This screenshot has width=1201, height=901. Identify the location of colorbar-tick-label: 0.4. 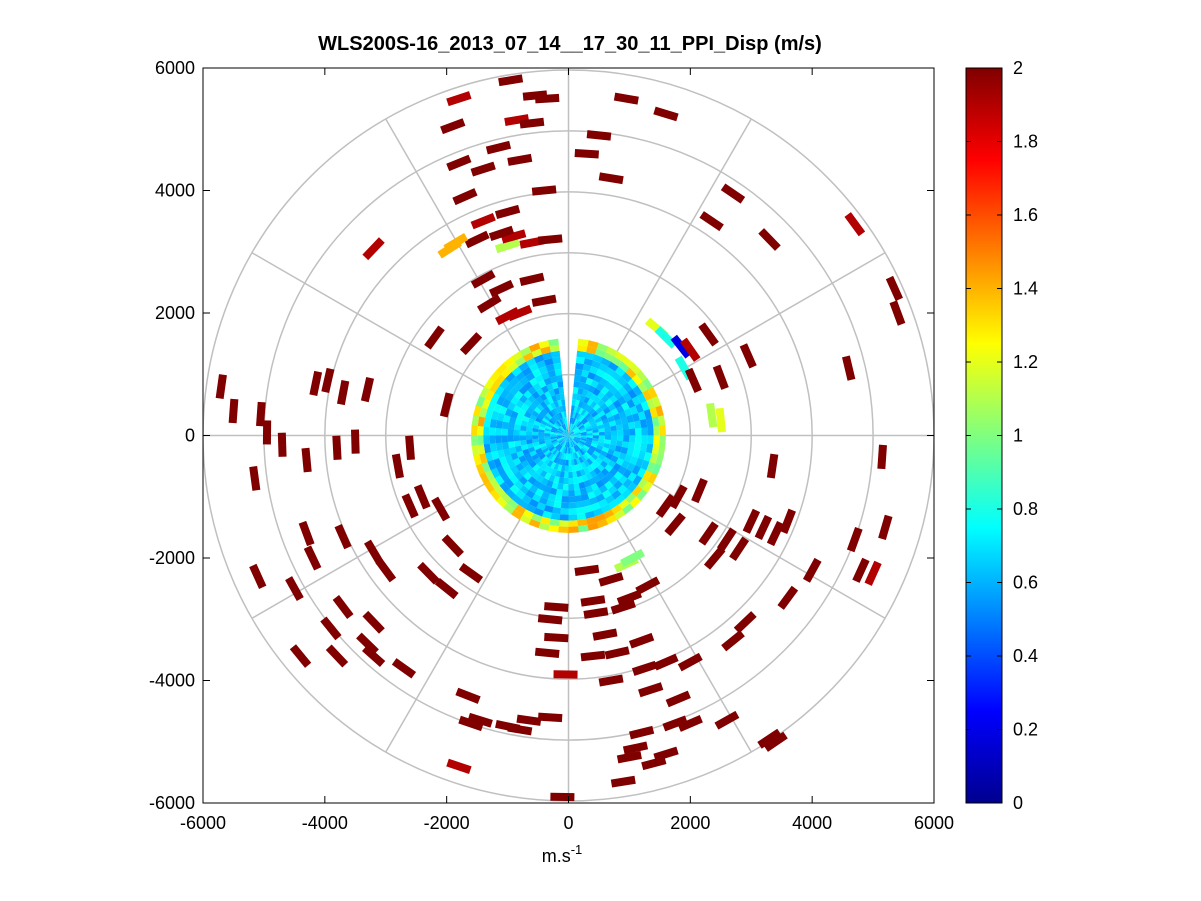
(1025, 656).